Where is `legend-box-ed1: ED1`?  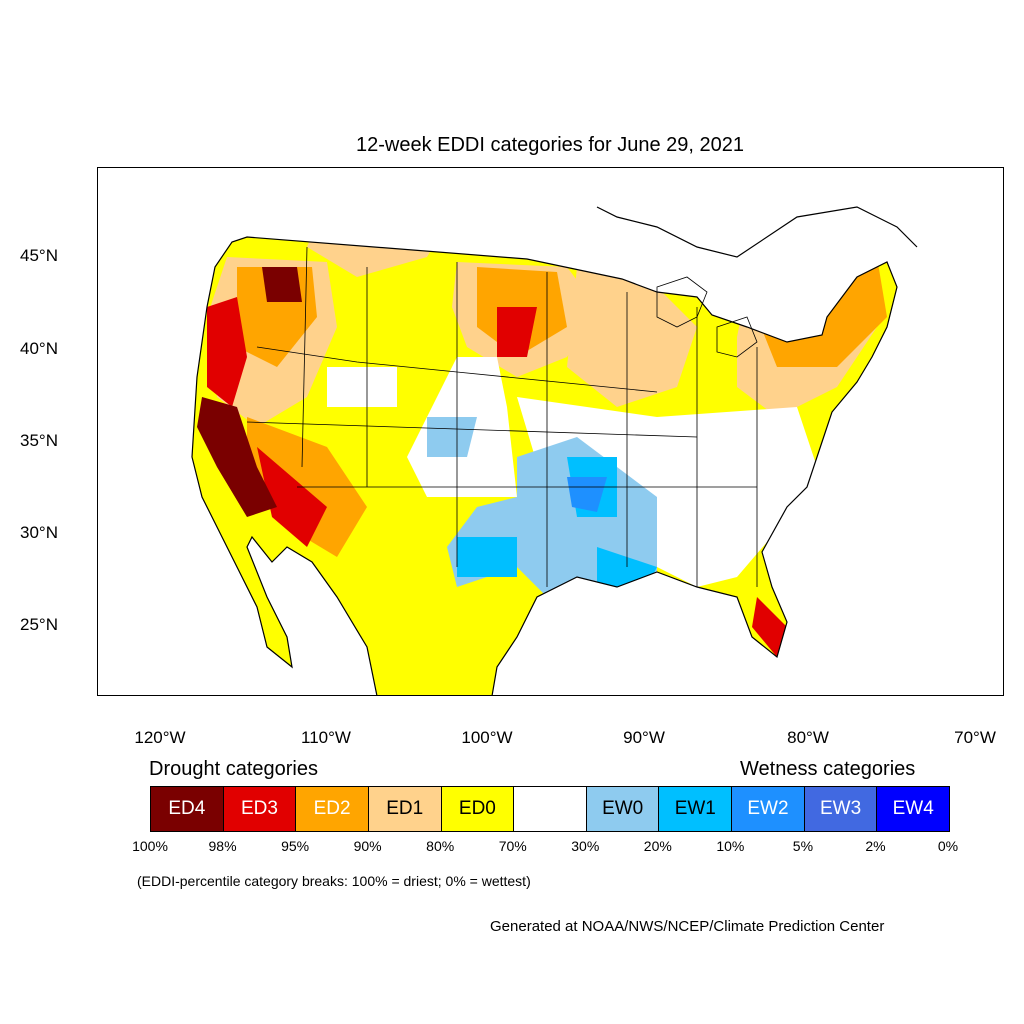 legend-box-ed1: ED1 is located at coordinates (405, 809).